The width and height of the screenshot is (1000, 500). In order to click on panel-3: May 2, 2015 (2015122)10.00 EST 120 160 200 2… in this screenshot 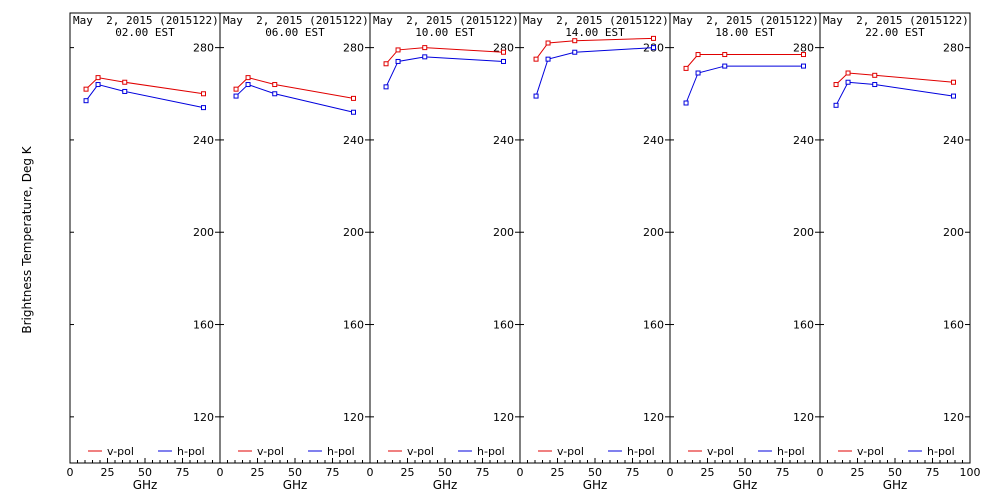, I will do `click(444, 252)`.